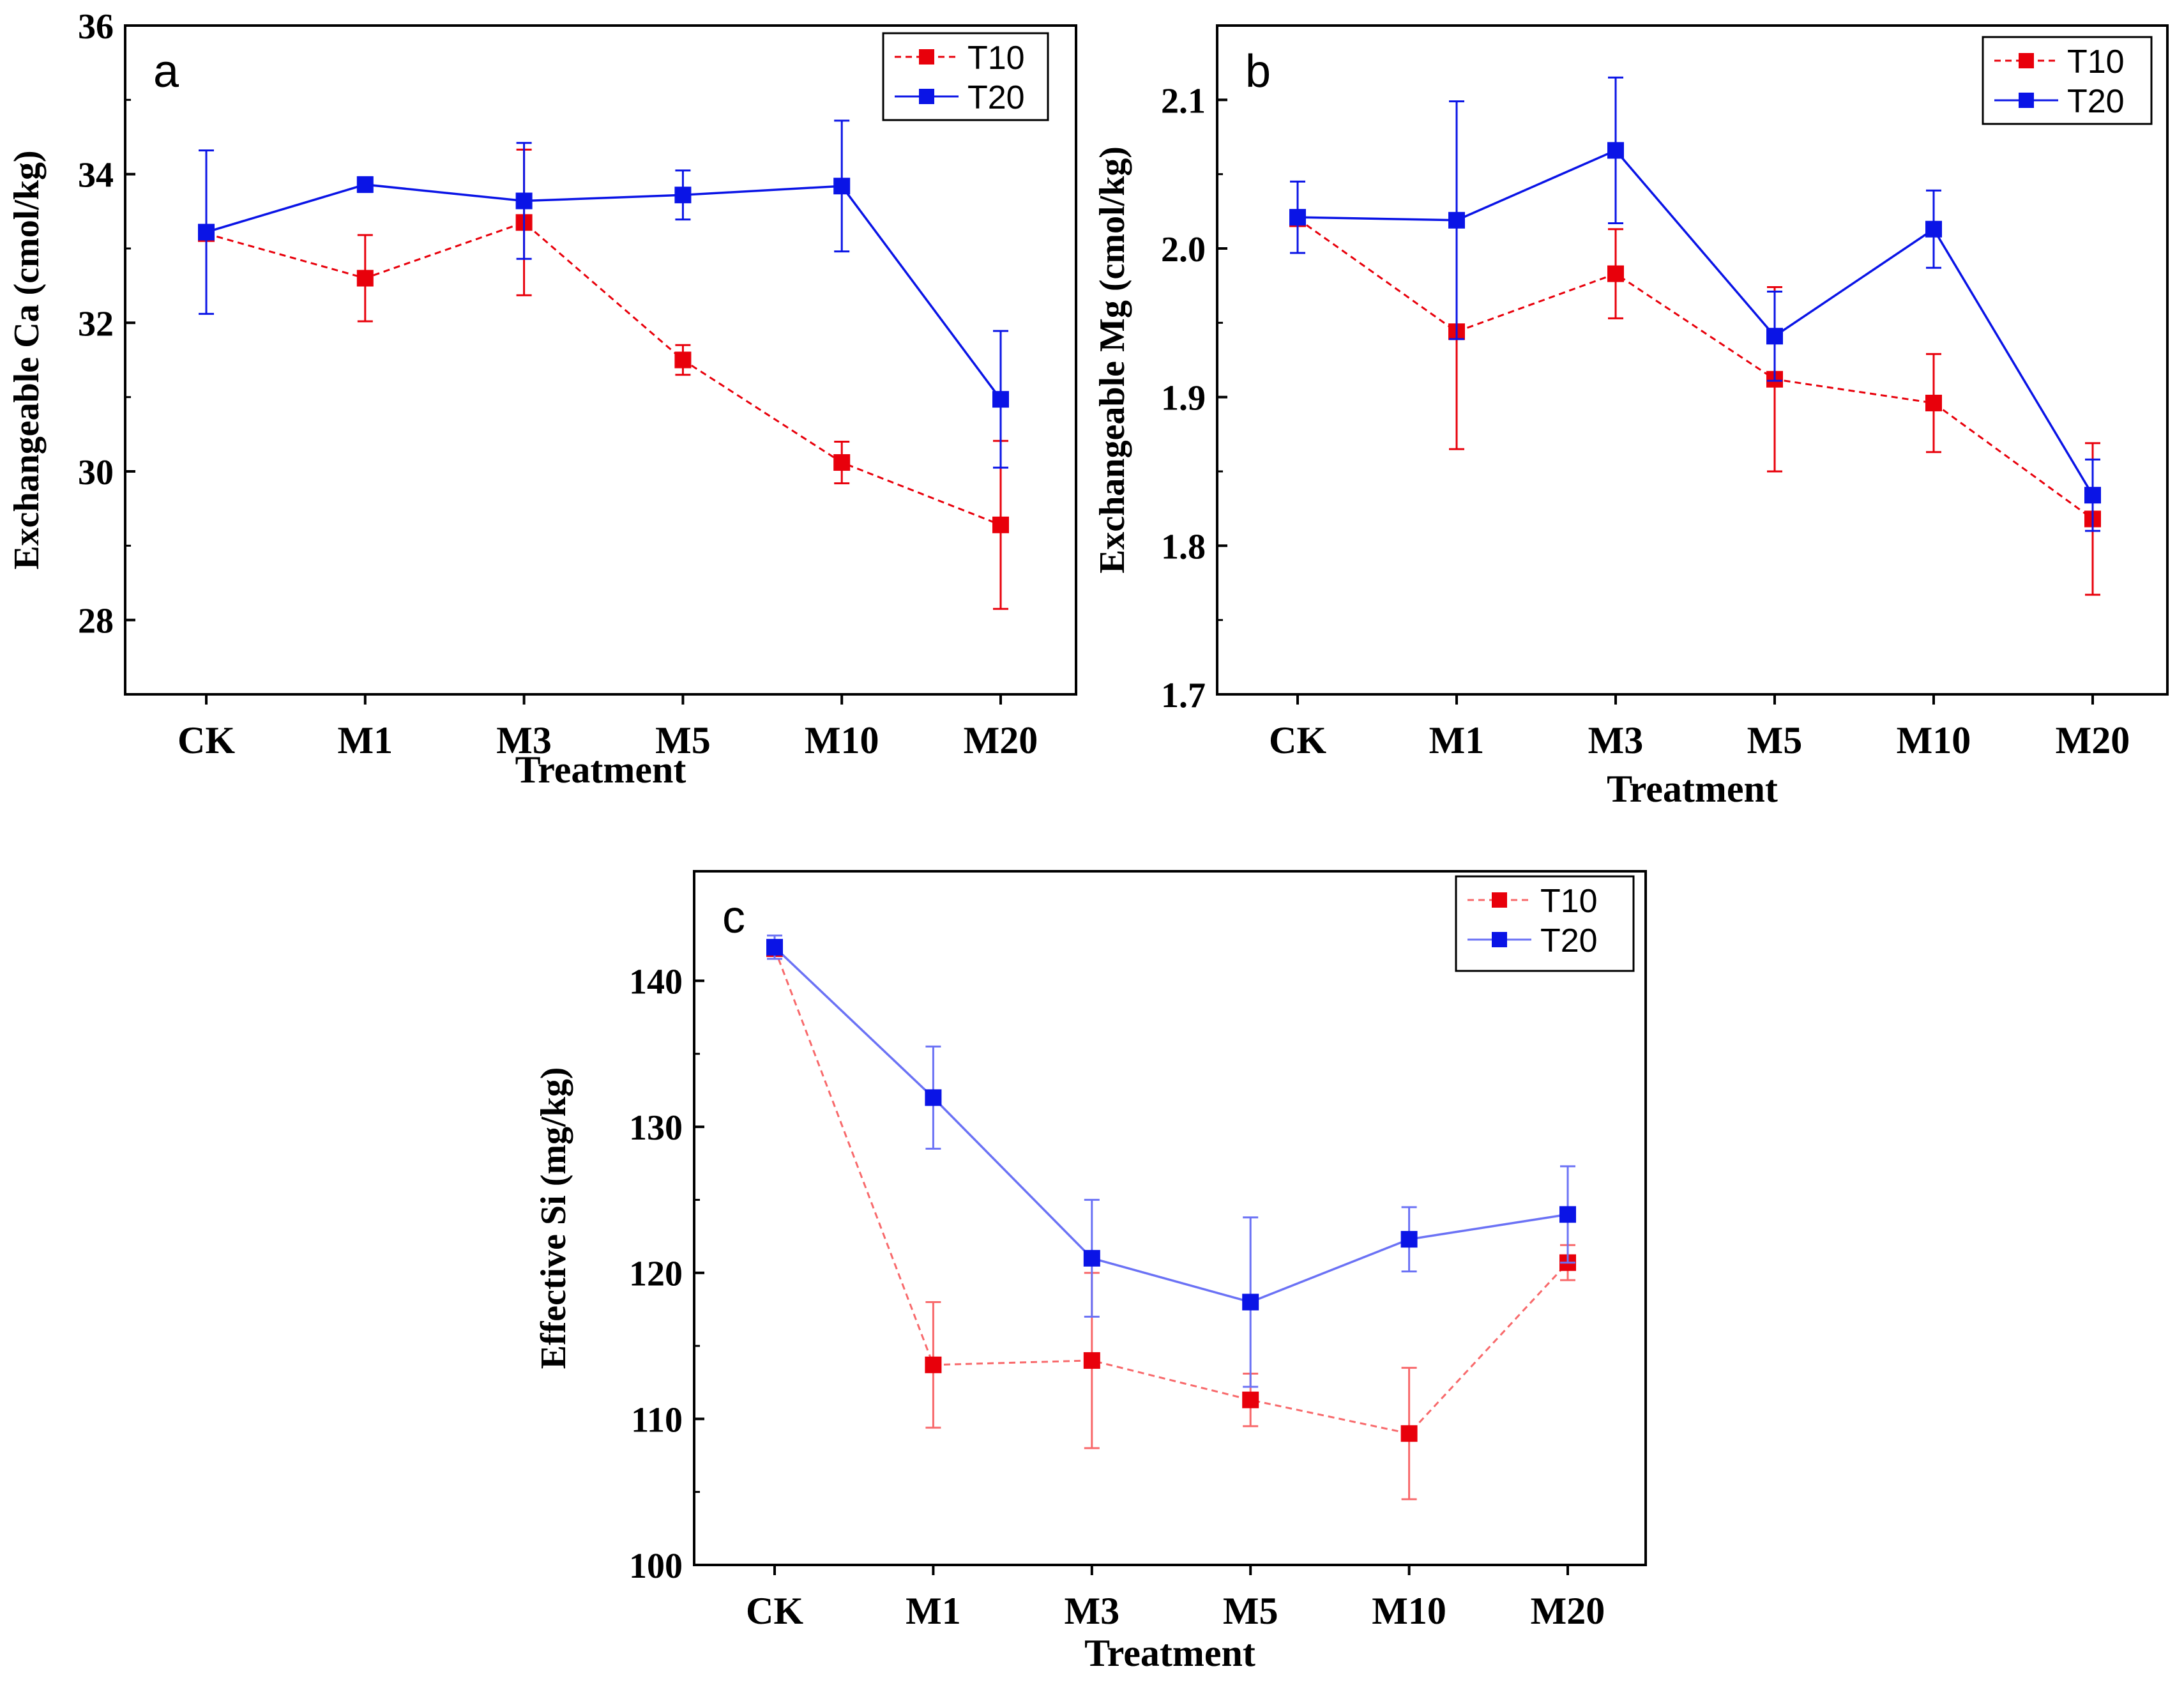  I want to click on y-tick-label: 140, so click(656, 982).